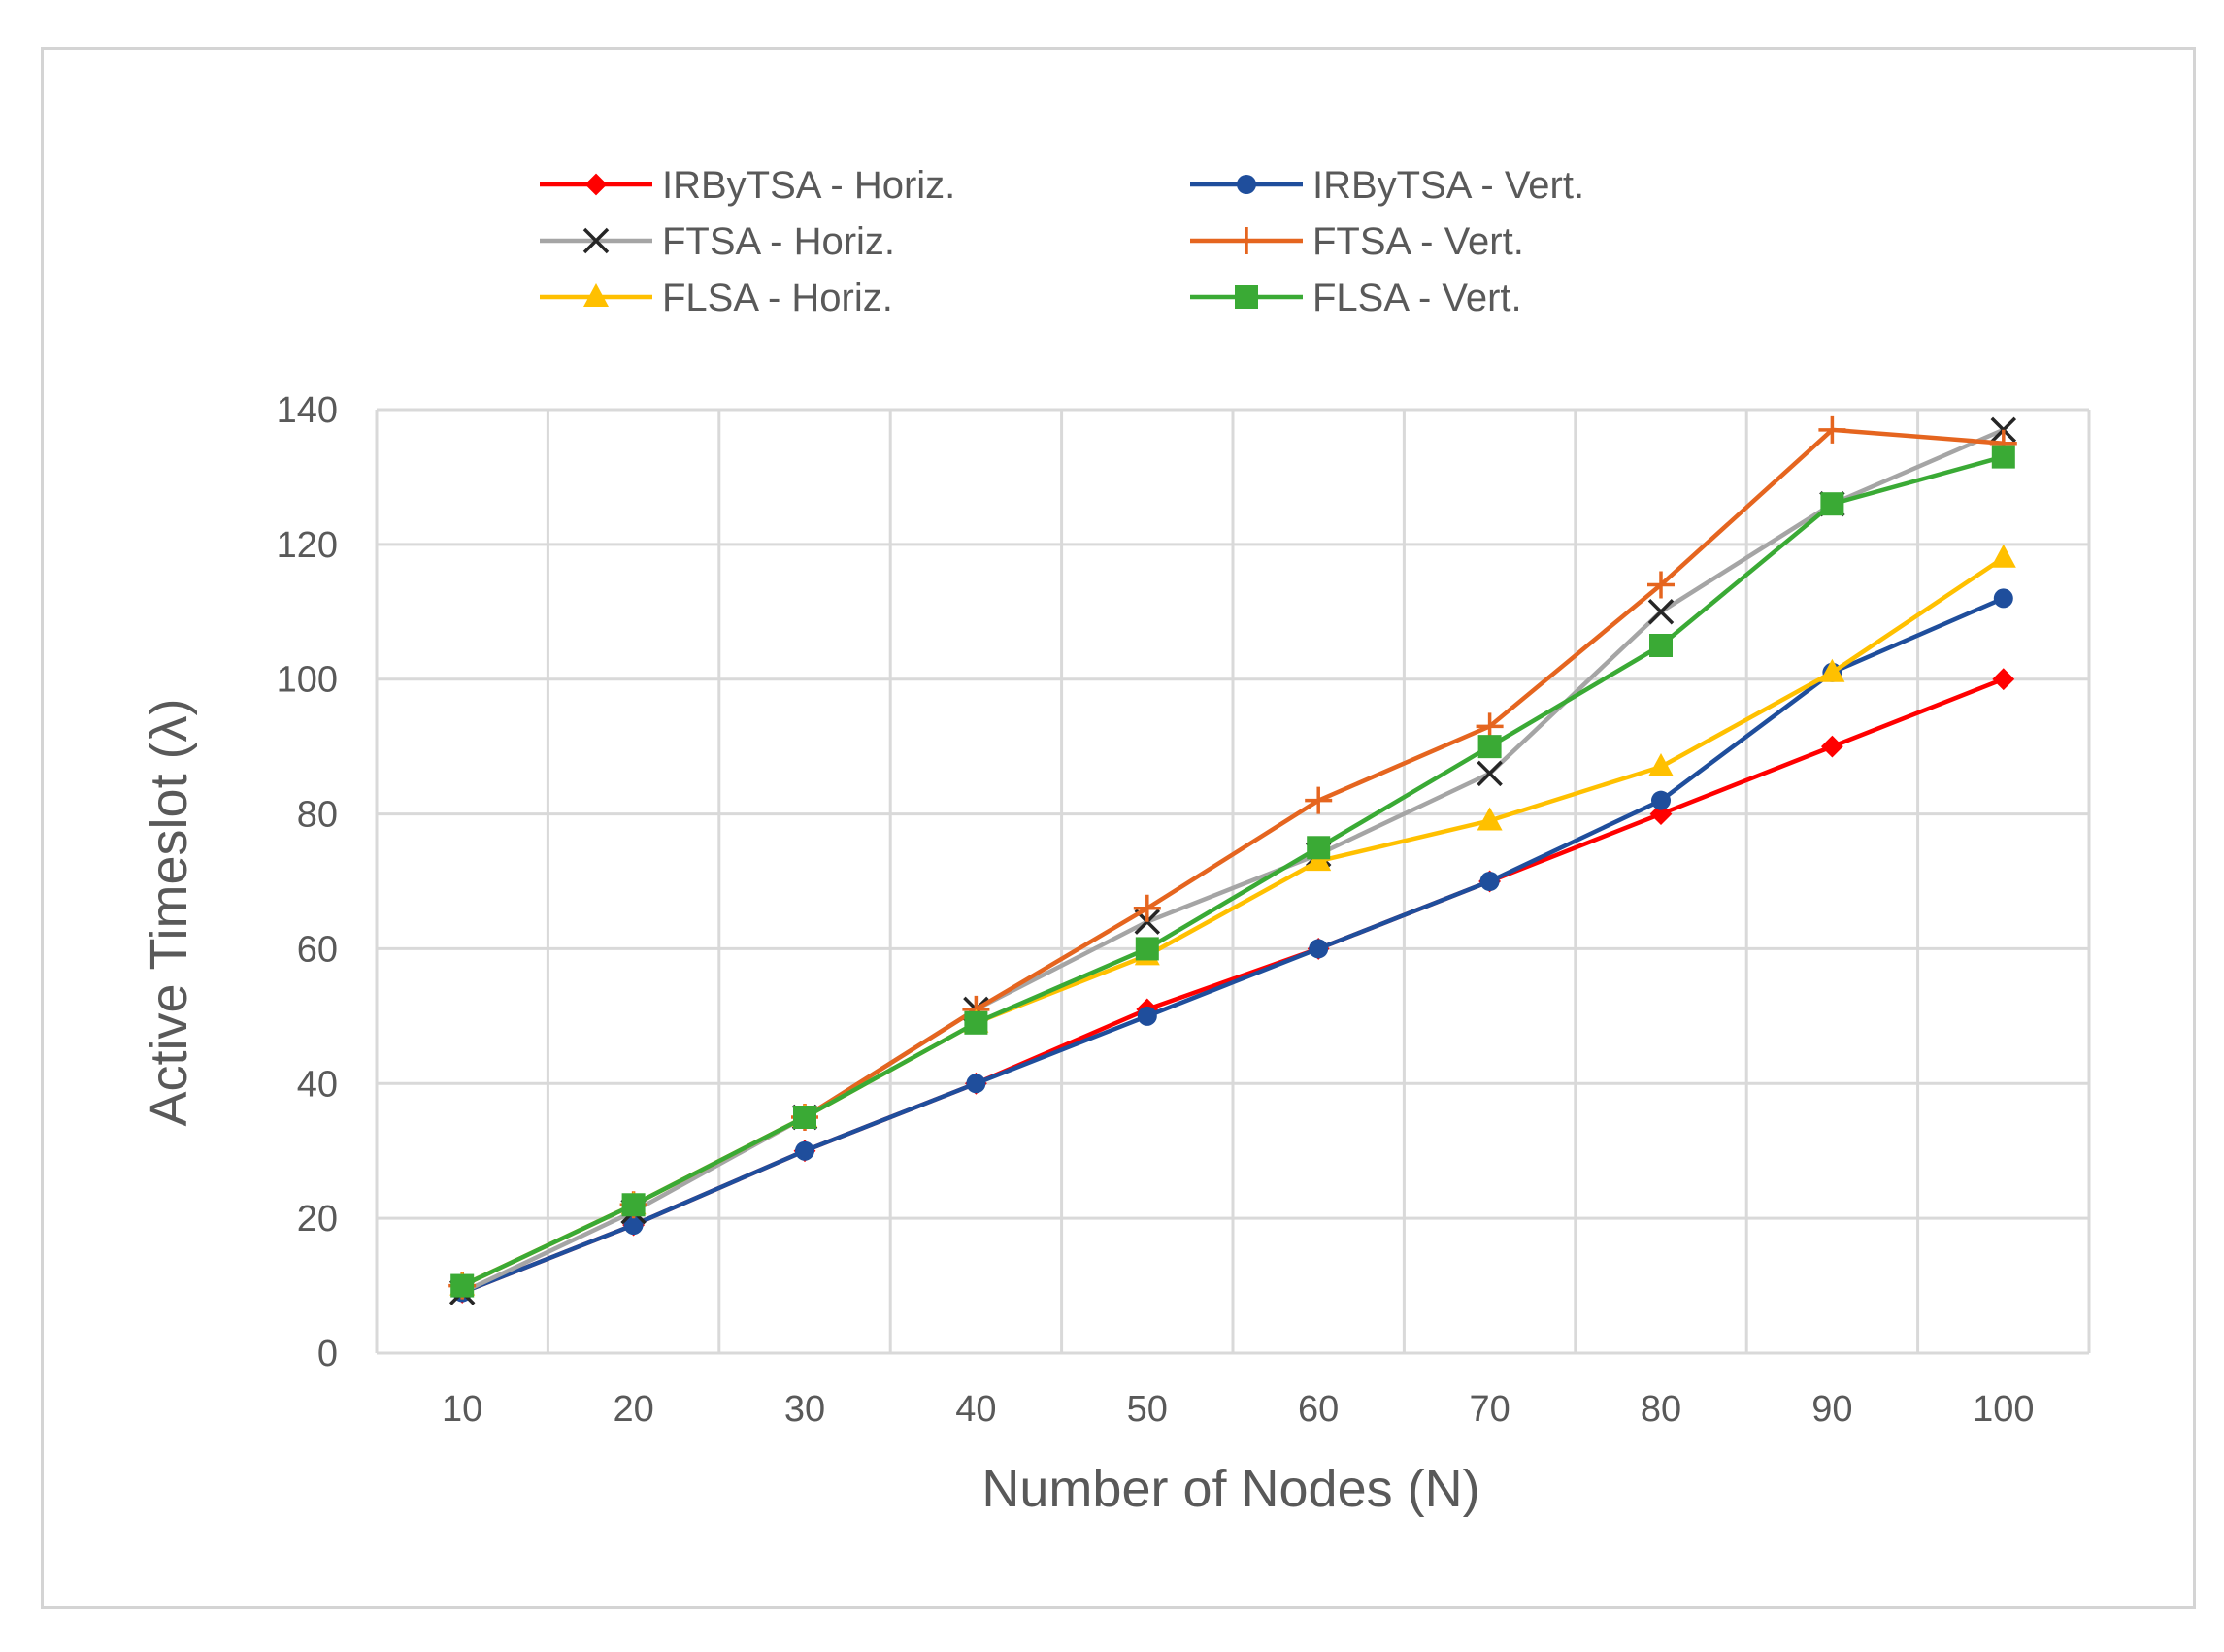  Describe the element at coordinates (1417, 298) in the screenshot. I see `legend-label: FLSA - Vert.` at that location.